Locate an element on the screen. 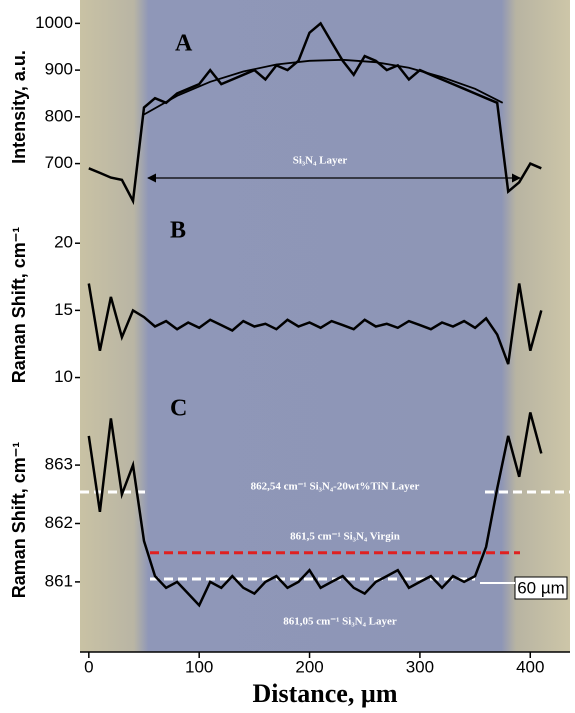 This screenshot has height=713, width=575. reference-label: 861,5 cm⁻¹ Si₃N₄ Virgin is located at coordinates (345, 537).